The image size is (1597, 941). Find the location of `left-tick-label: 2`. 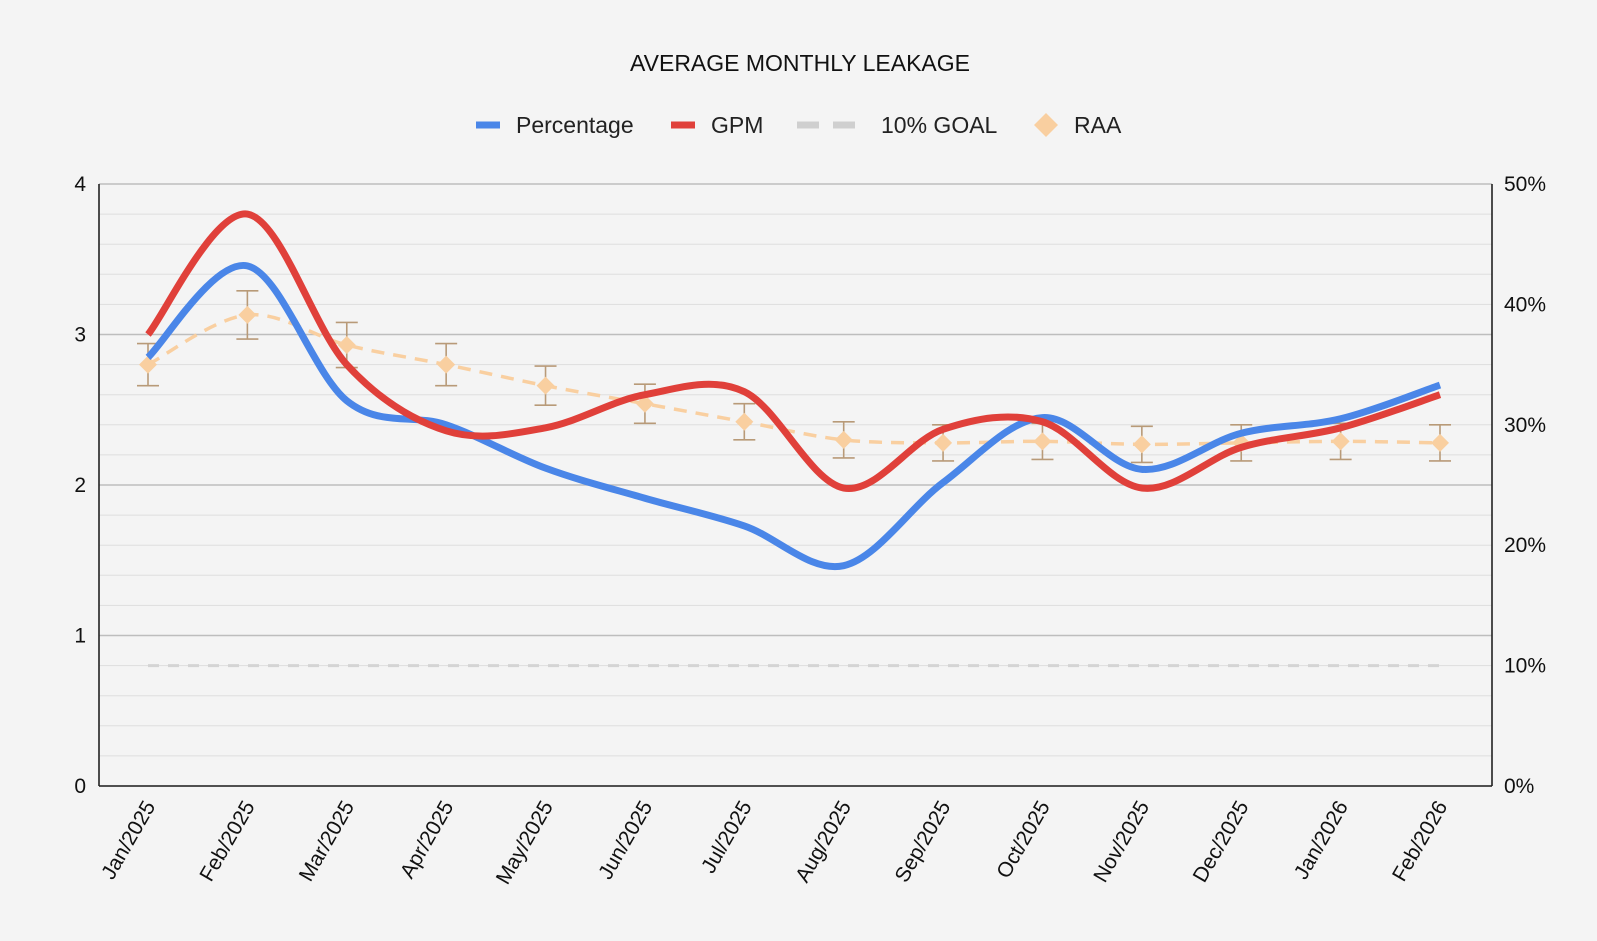

left-tick-label: 2 is located at coordinates (80, 485).